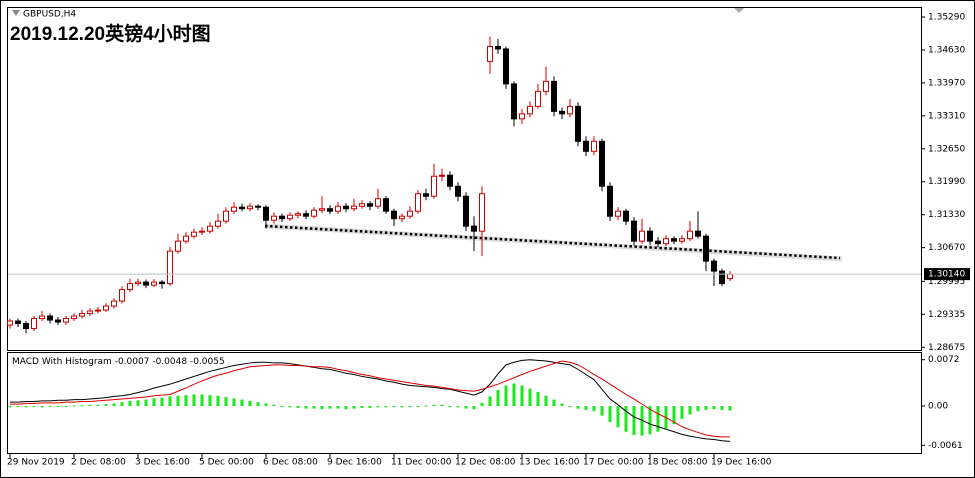 This screenshot has width=975, height=478. I want to click on chart-title: 2019.12.20英镑4小时图, so click(110, 33).